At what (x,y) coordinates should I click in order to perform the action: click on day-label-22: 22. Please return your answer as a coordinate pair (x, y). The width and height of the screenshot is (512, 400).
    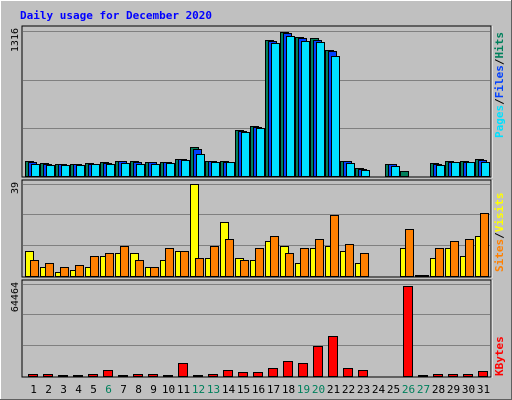
    Looking at the image, I should click on (348, 389).